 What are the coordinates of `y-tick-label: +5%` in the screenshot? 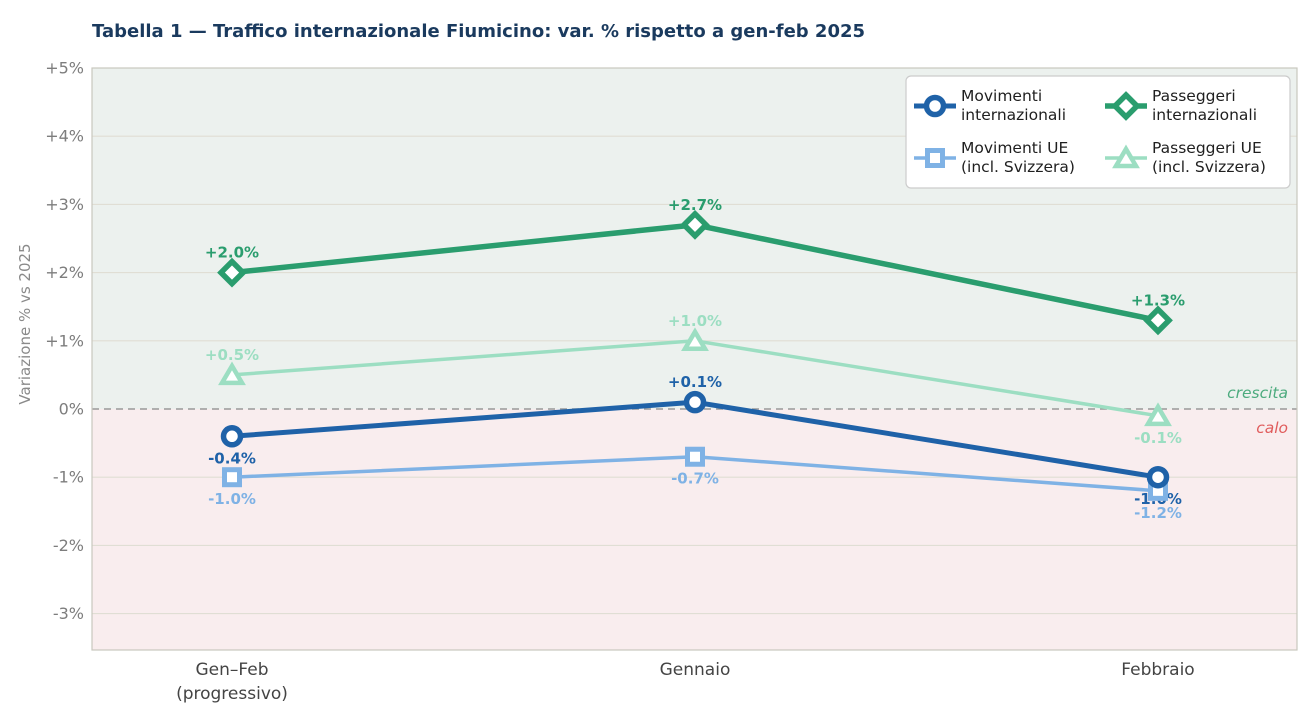 It's located at (64, 68).